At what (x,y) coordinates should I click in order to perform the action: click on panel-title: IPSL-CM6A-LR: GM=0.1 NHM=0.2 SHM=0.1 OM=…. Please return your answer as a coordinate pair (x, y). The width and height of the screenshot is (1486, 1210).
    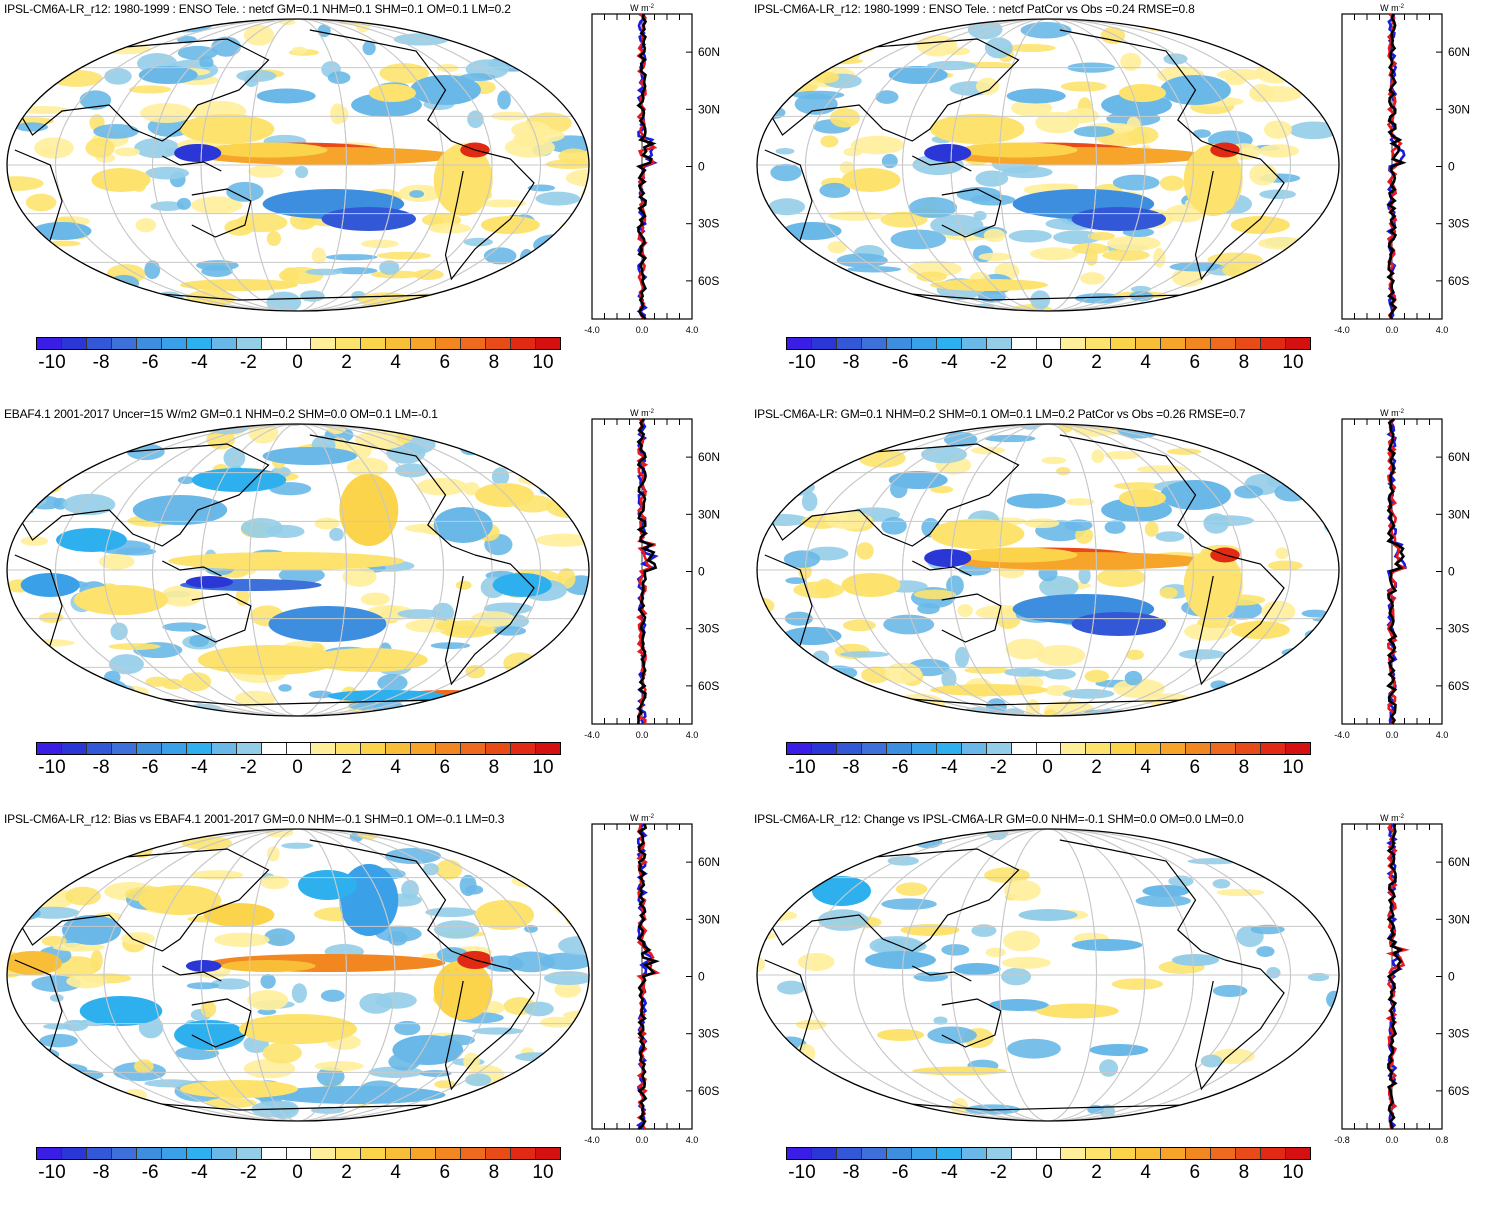
    Looking at the image, I should click on (1000, 414).